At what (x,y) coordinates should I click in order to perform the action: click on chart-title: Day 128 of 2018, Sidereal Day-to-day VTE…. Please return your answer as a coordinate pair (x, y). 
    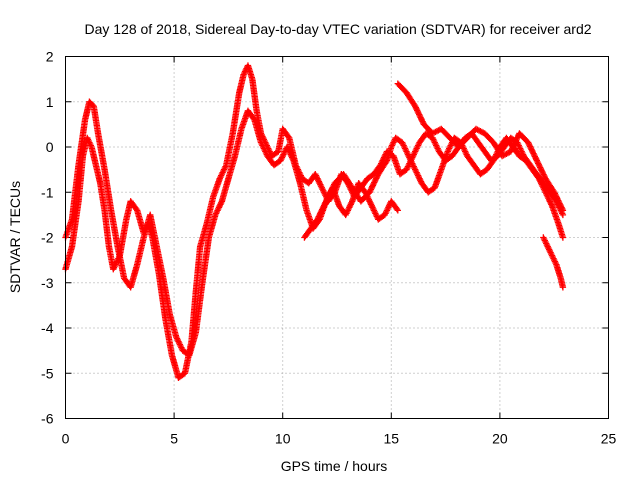
    Looking at the image, I should click on (337, 29).